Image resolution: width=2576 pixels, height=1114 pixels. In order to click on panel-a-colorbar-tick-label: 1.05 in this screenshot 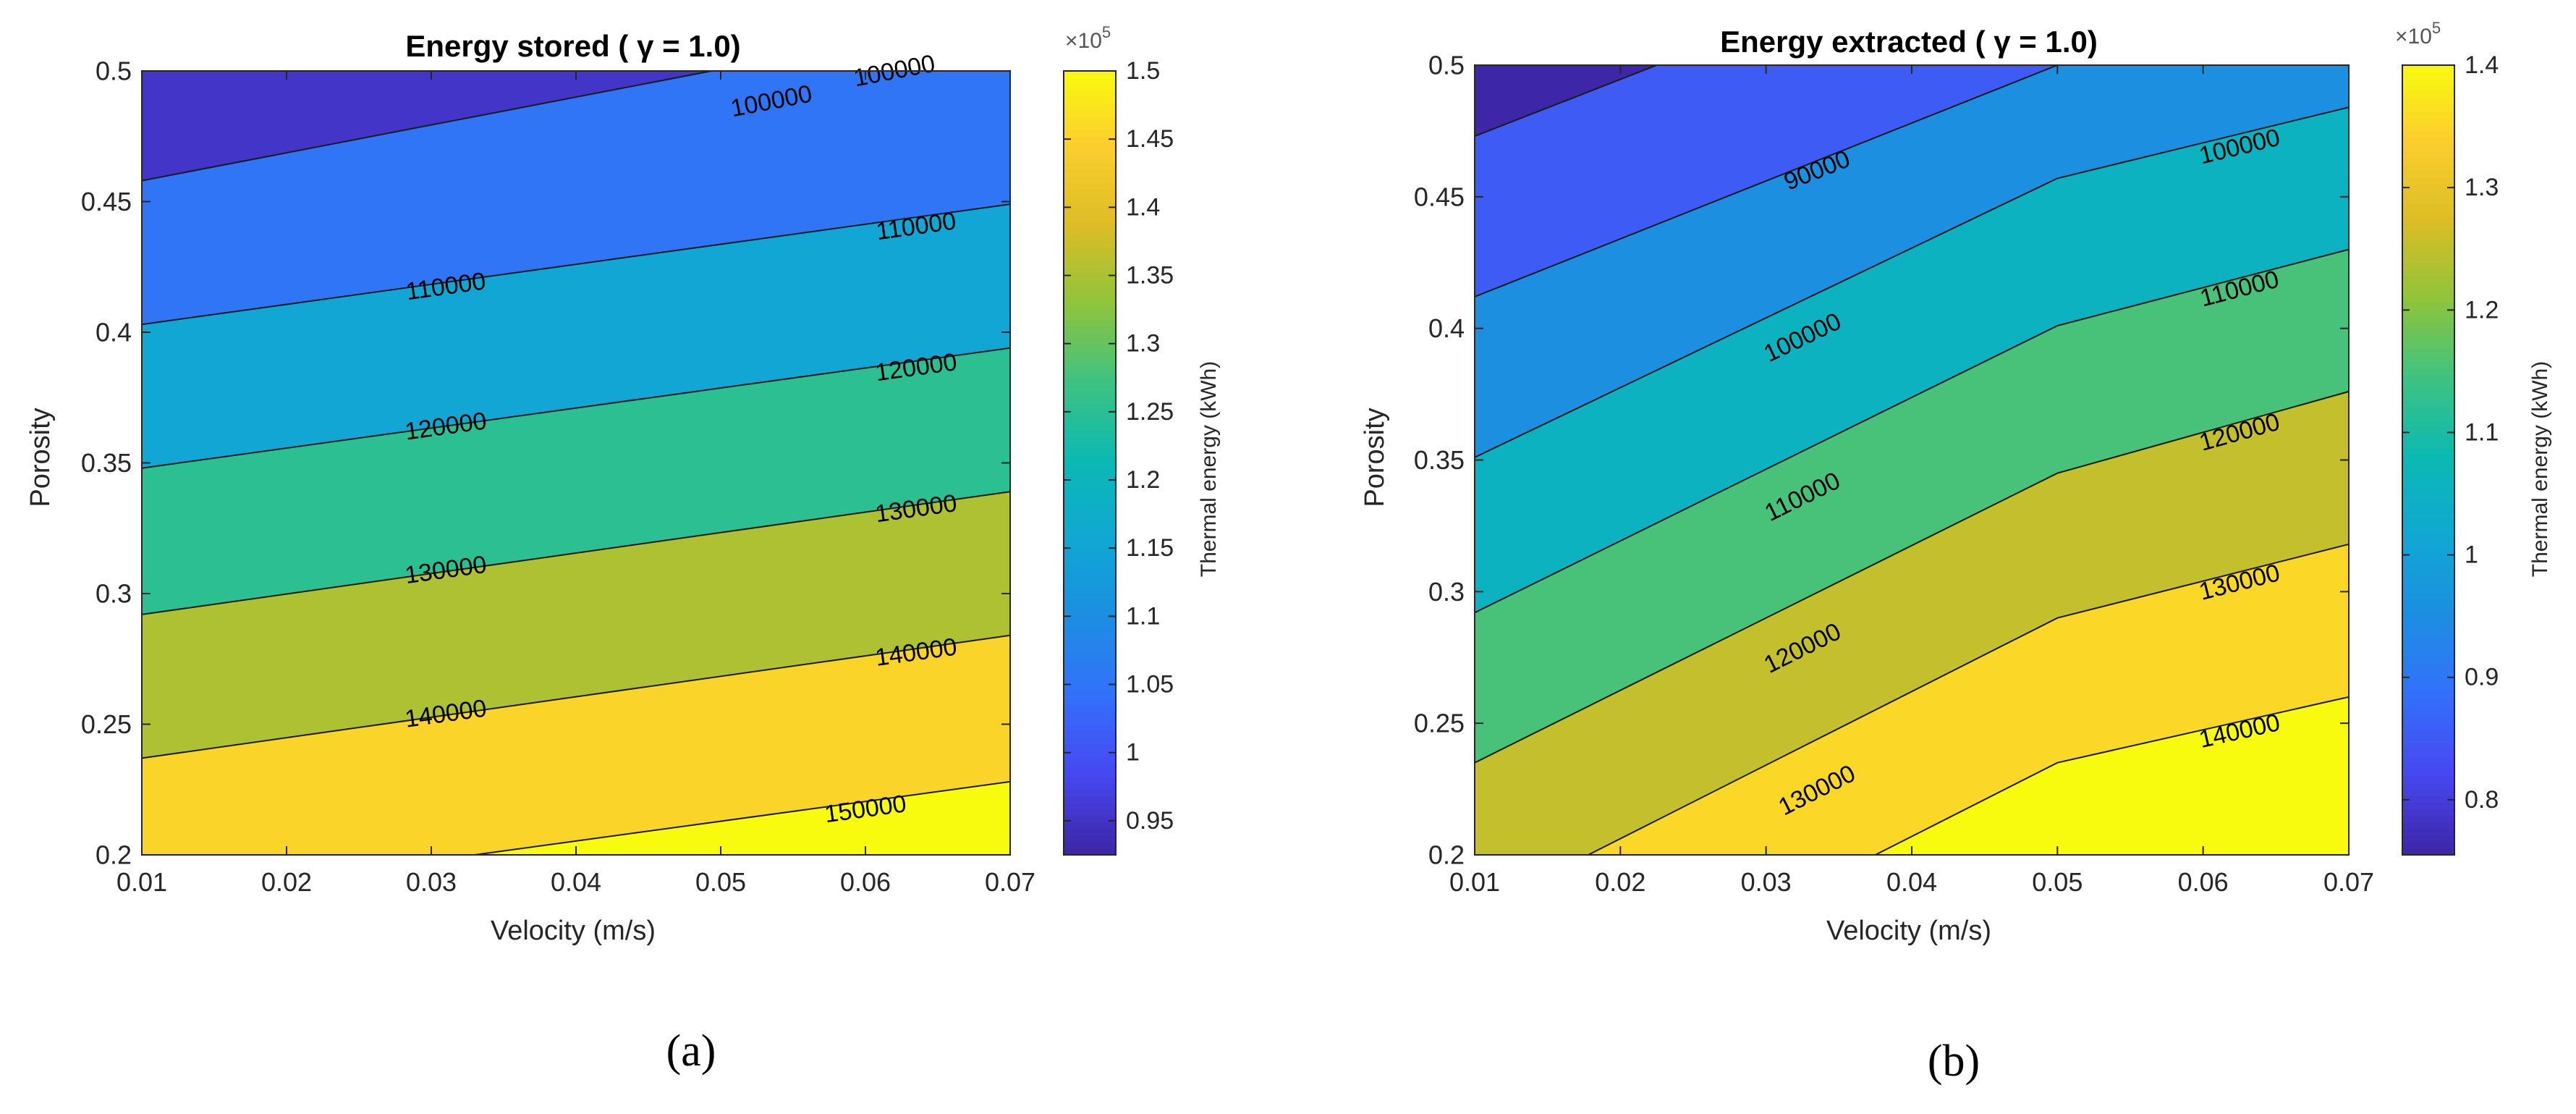, I will do `click(1150, 685)`.